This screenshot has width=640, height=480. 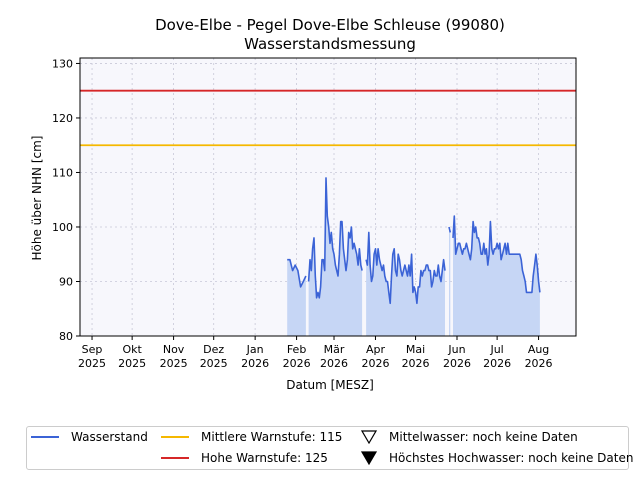 What do you see at coordinates (296, 349) in the screenshot?
I see `x-tick-label: Feb` at bounding box center [296, 349].